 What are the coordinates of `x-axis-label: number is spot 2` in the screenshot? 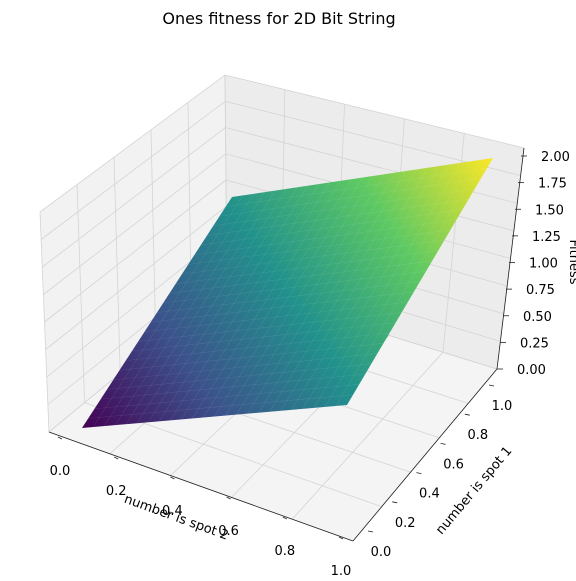 It's located at (176, 518).